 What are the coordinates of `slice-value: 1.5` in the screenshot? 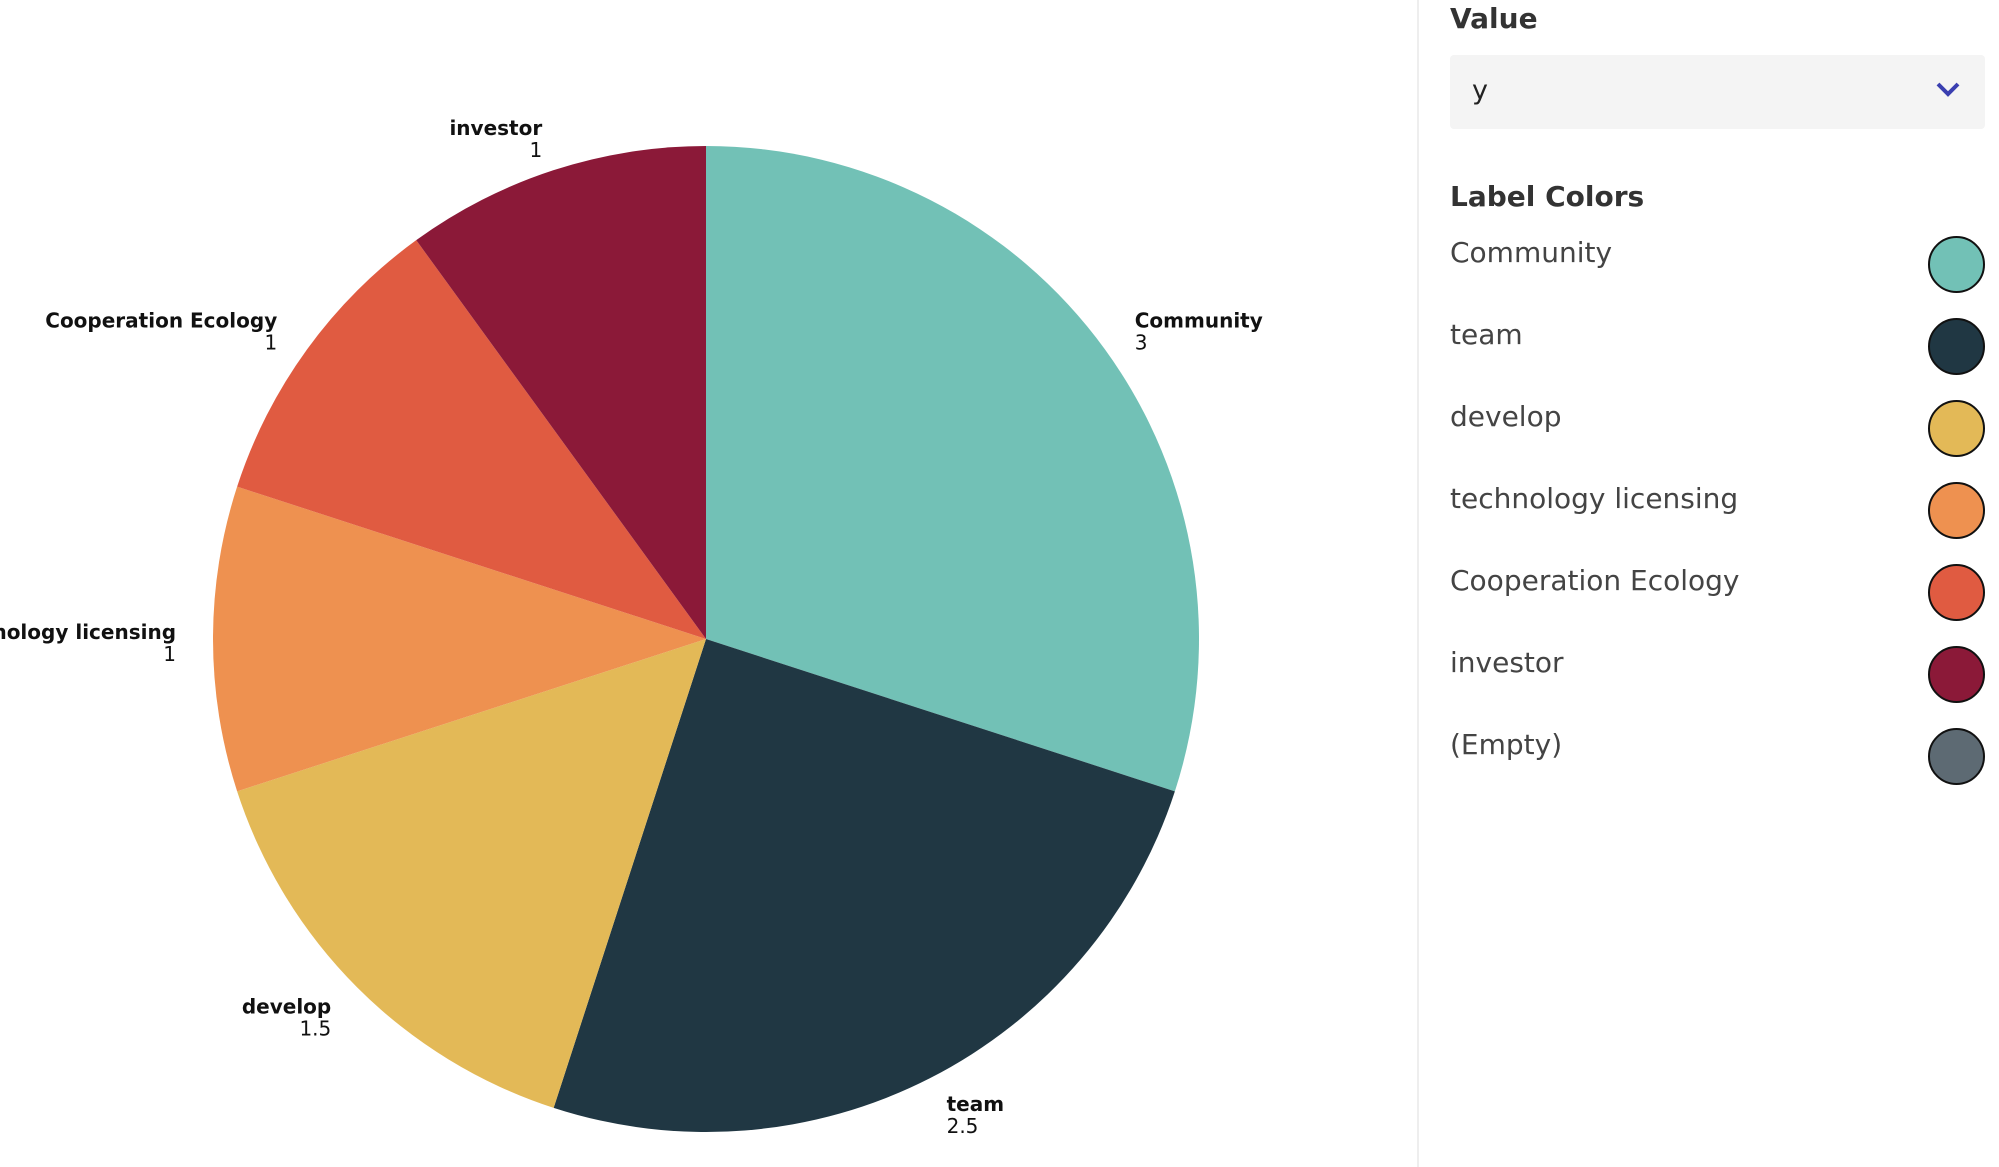 It's located at (315, 1029).